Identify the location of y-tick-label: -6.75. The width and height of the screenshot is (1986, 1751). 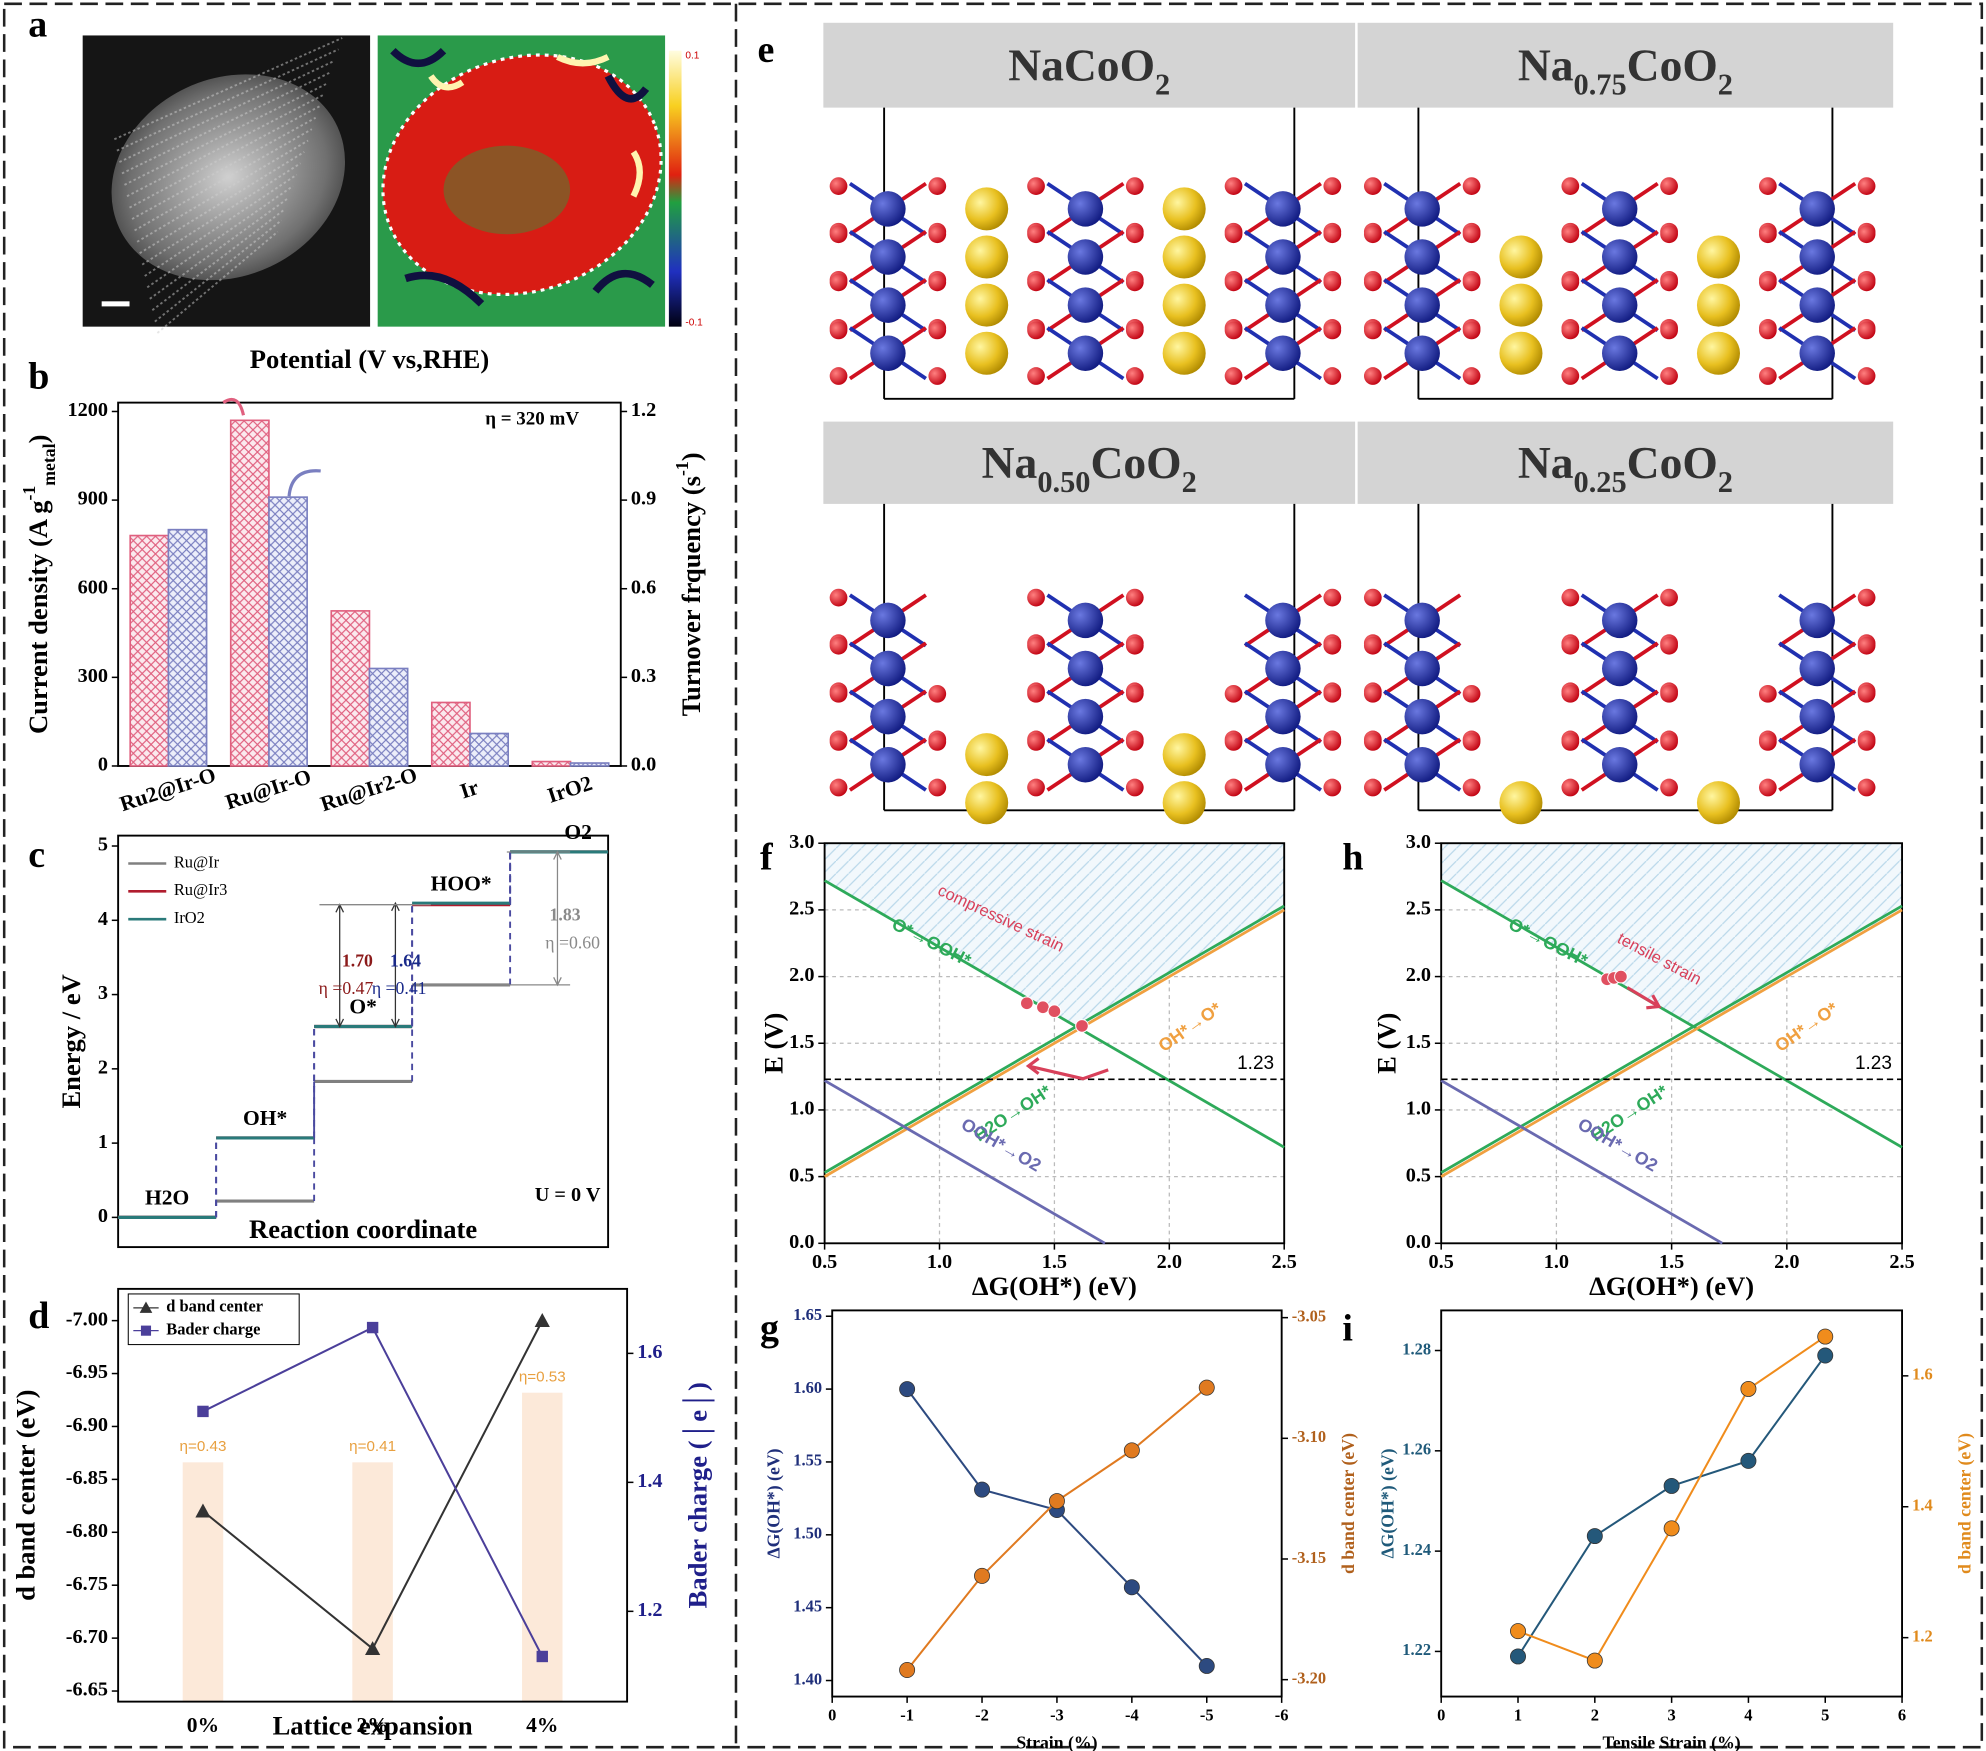
(87, 1584).